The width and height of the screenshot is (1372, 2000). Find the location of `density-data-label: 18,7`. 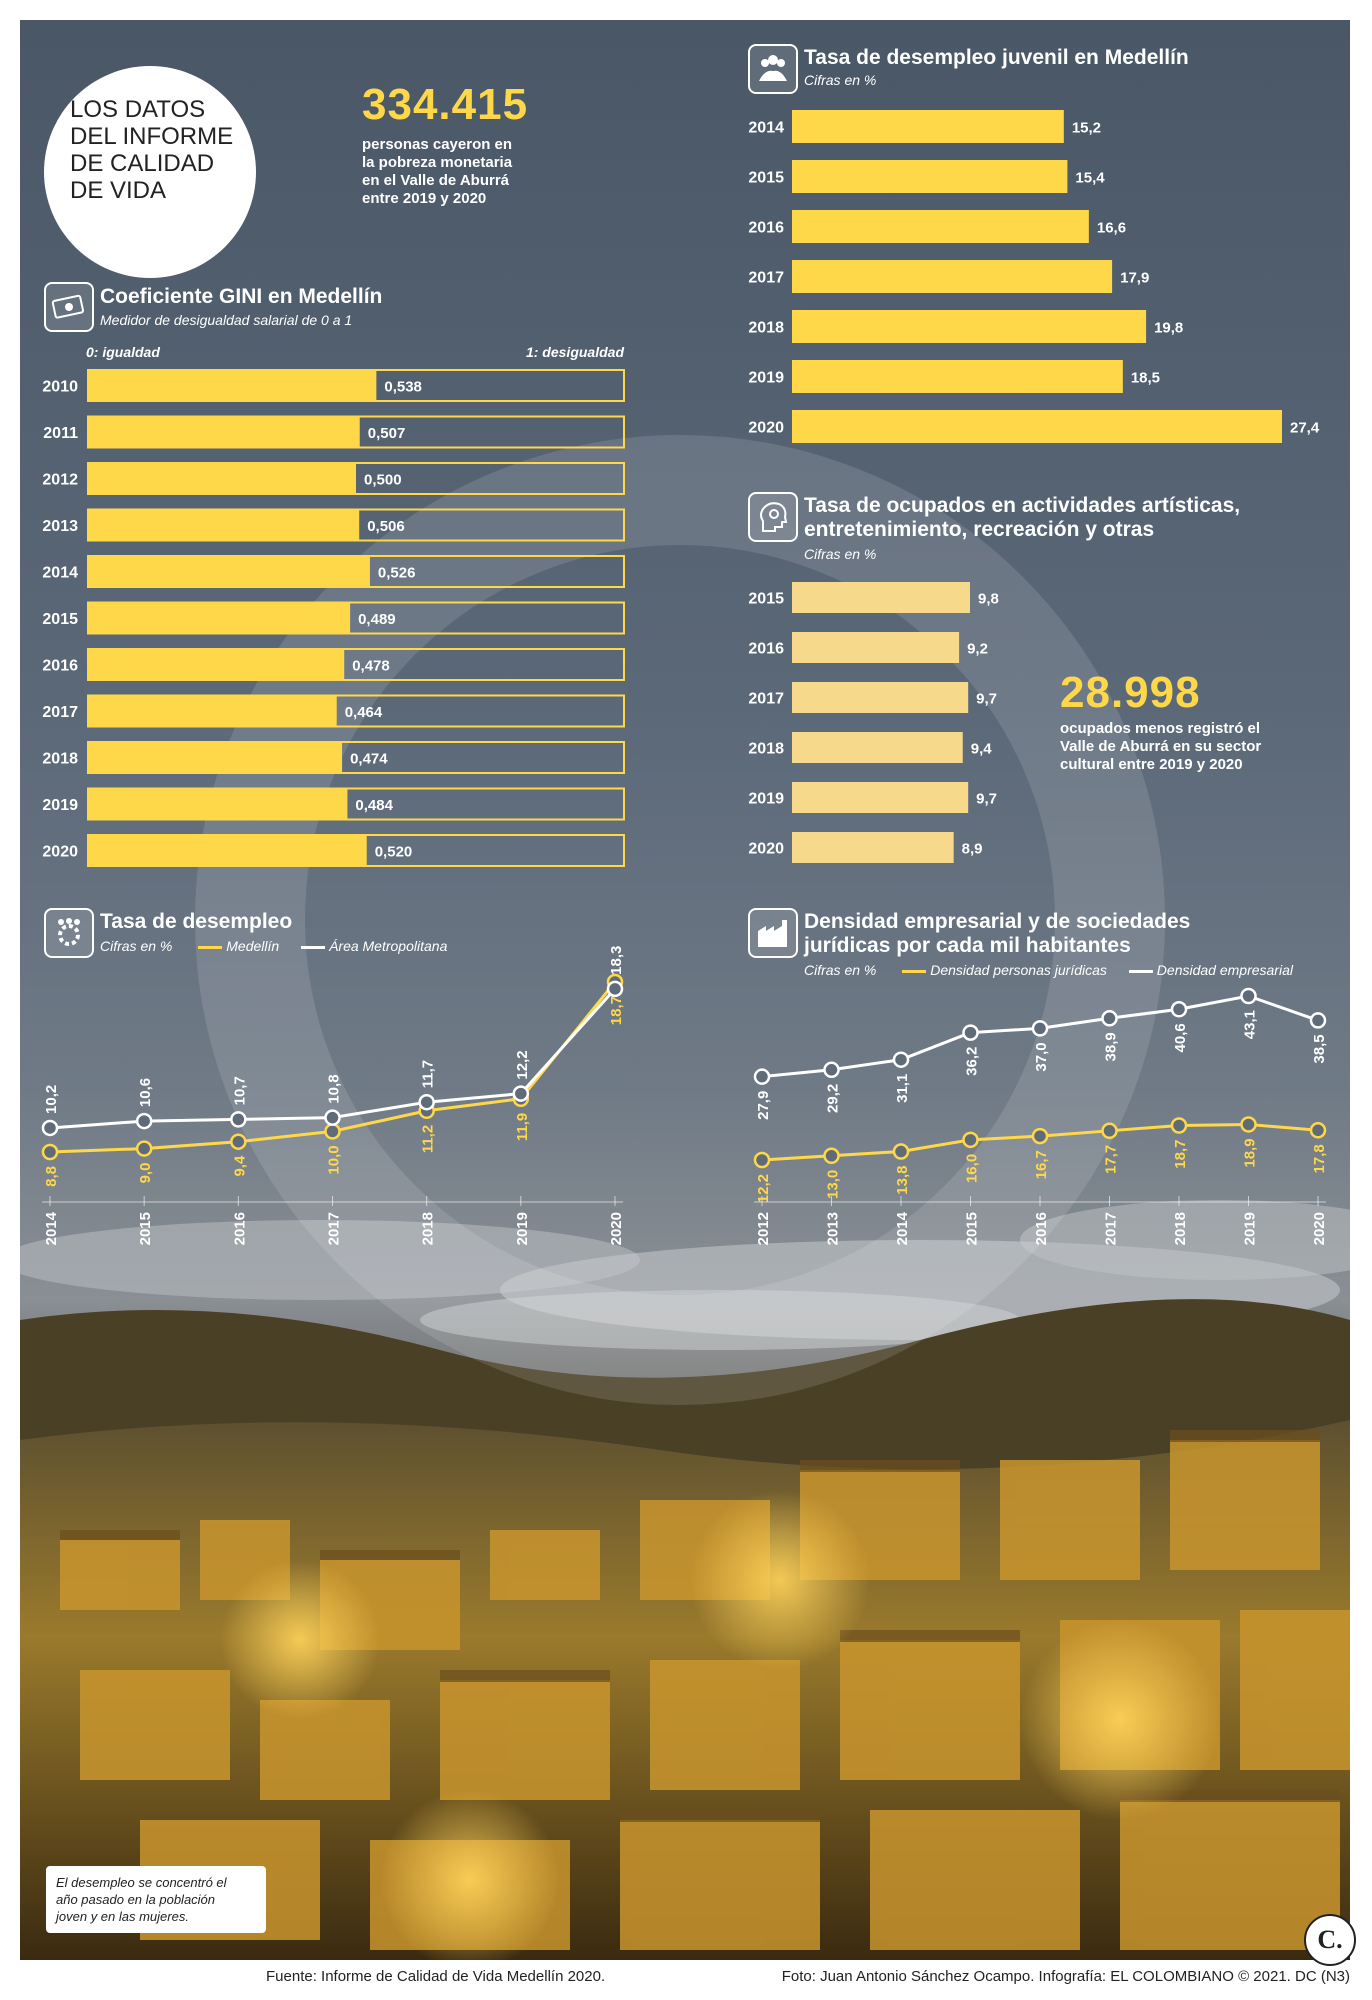

density-data-label: 18,7 is located at coordinates (1180, 1154).